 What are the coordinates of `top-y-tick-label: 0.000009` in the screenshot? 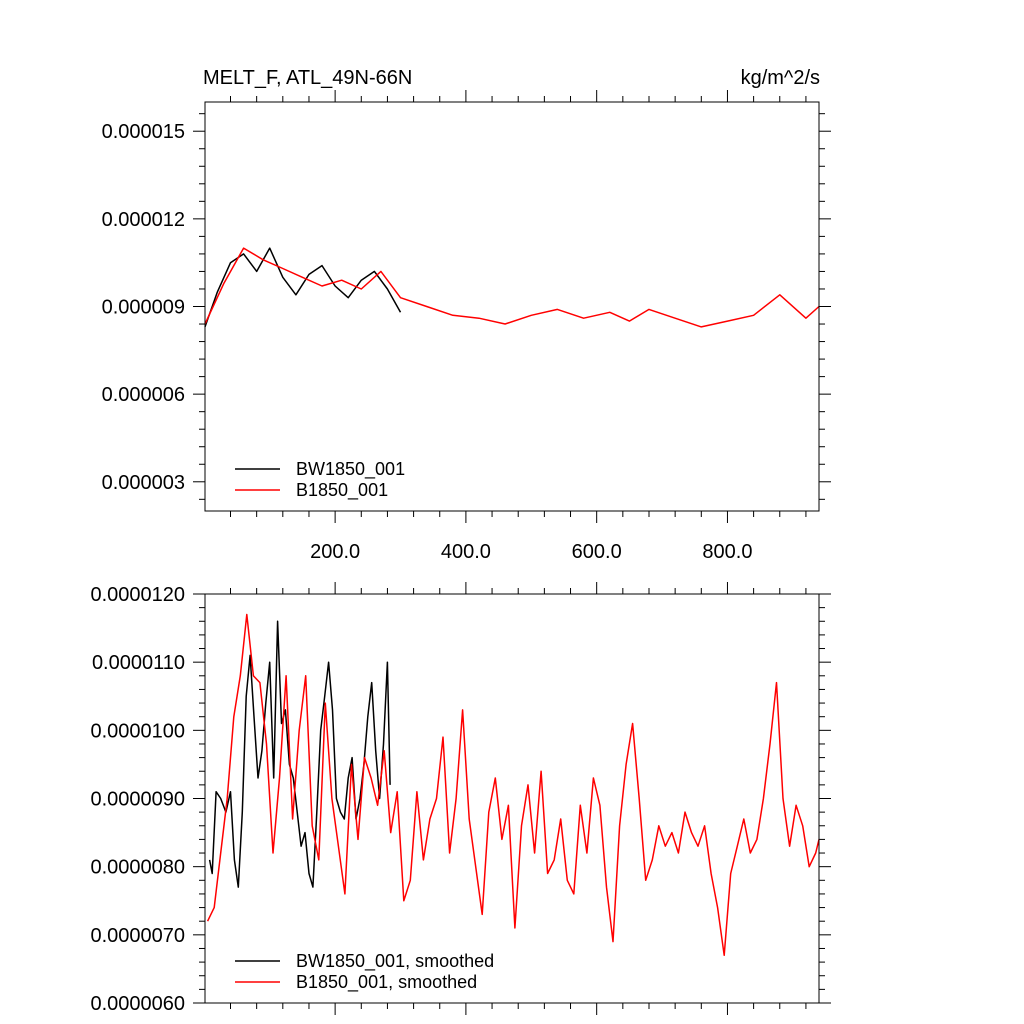 It's located at (143, 308).